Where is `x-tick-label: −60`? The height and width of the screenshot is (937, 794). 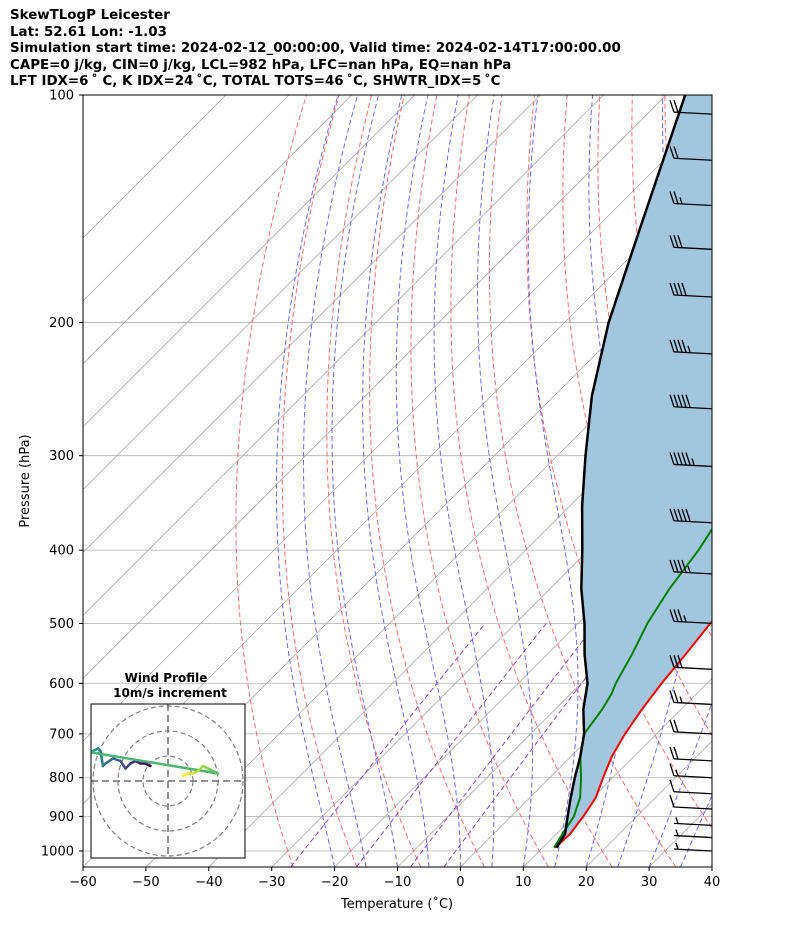
x-tick-label: −60 is located at coordinates (82, 882).